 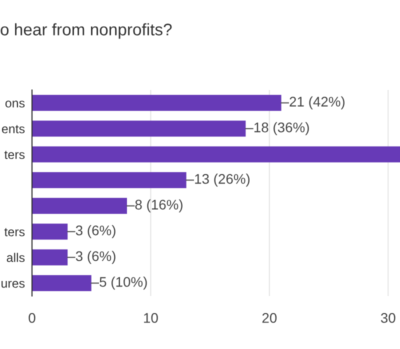 What do you see at coordinates (86, 31) in the screenshot?
I see `chart-title: o hear from nonprofits?` at bounding box center [86, 31].